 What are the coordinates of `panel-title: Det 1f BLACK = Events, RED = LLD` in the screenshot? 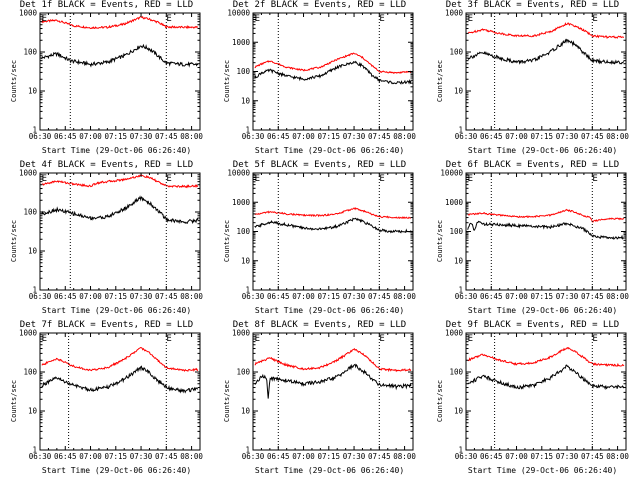 It's located at (106, 5).